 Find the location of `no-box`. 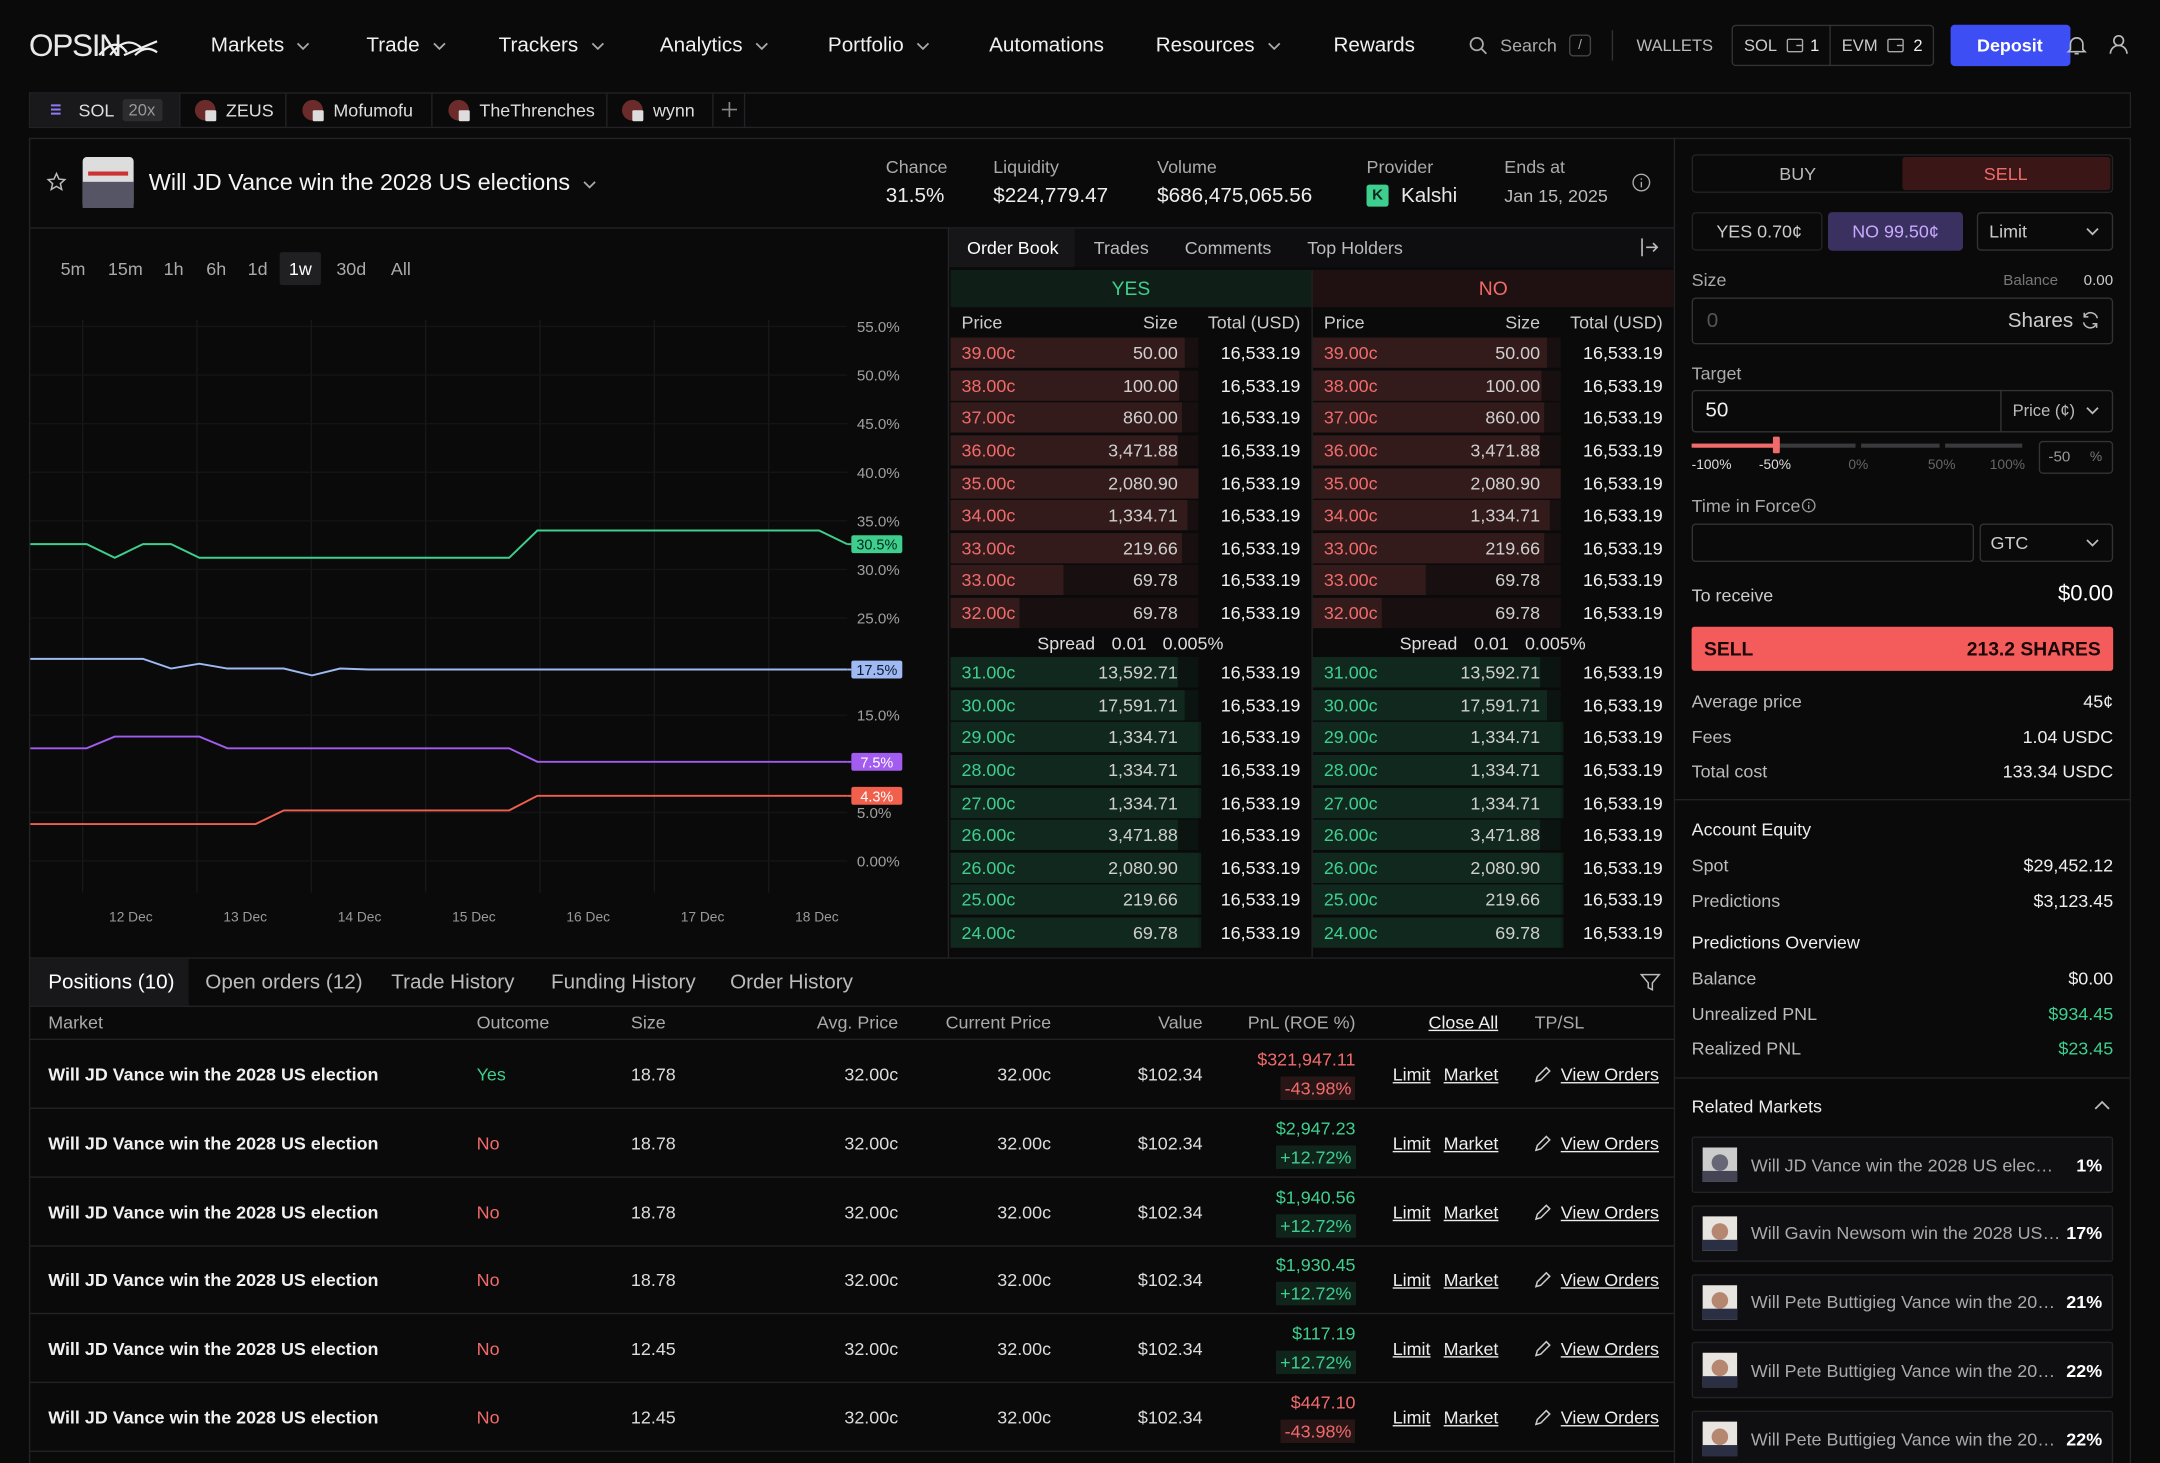

no-box is located at coordinates (1896, 231).